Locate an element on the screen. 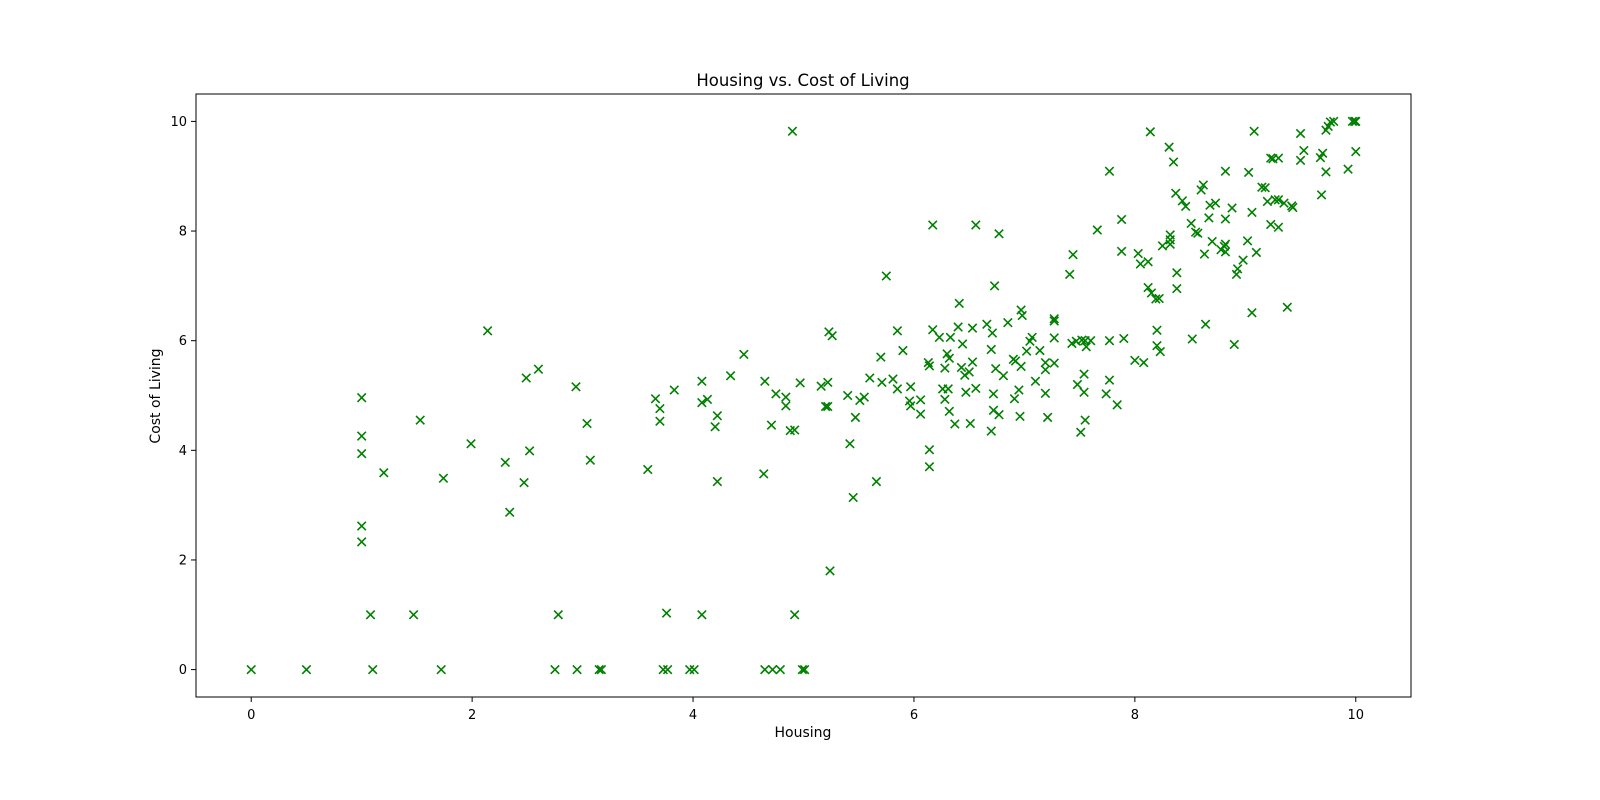 The width and height of the screenshot is (1600, 800). y-tick-label: 8 is located at coordinates (183, 232).